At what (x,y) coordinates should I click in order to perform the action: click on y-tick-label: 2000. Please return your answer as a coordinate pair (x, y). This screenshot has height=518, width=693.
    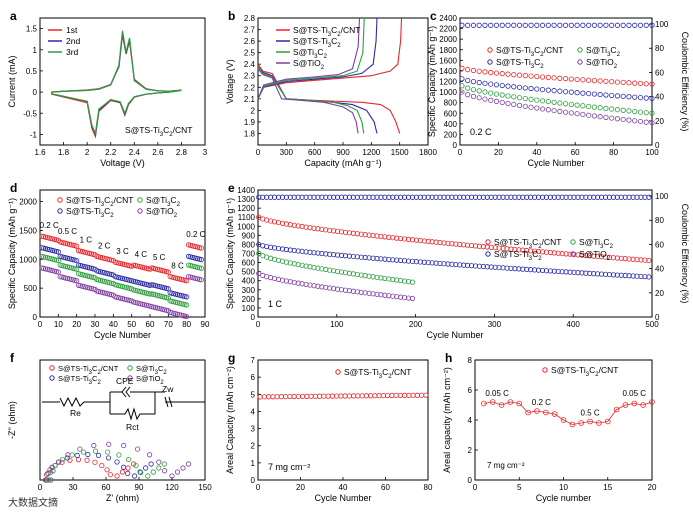
    Looking at the image, I should click on (28, 202).